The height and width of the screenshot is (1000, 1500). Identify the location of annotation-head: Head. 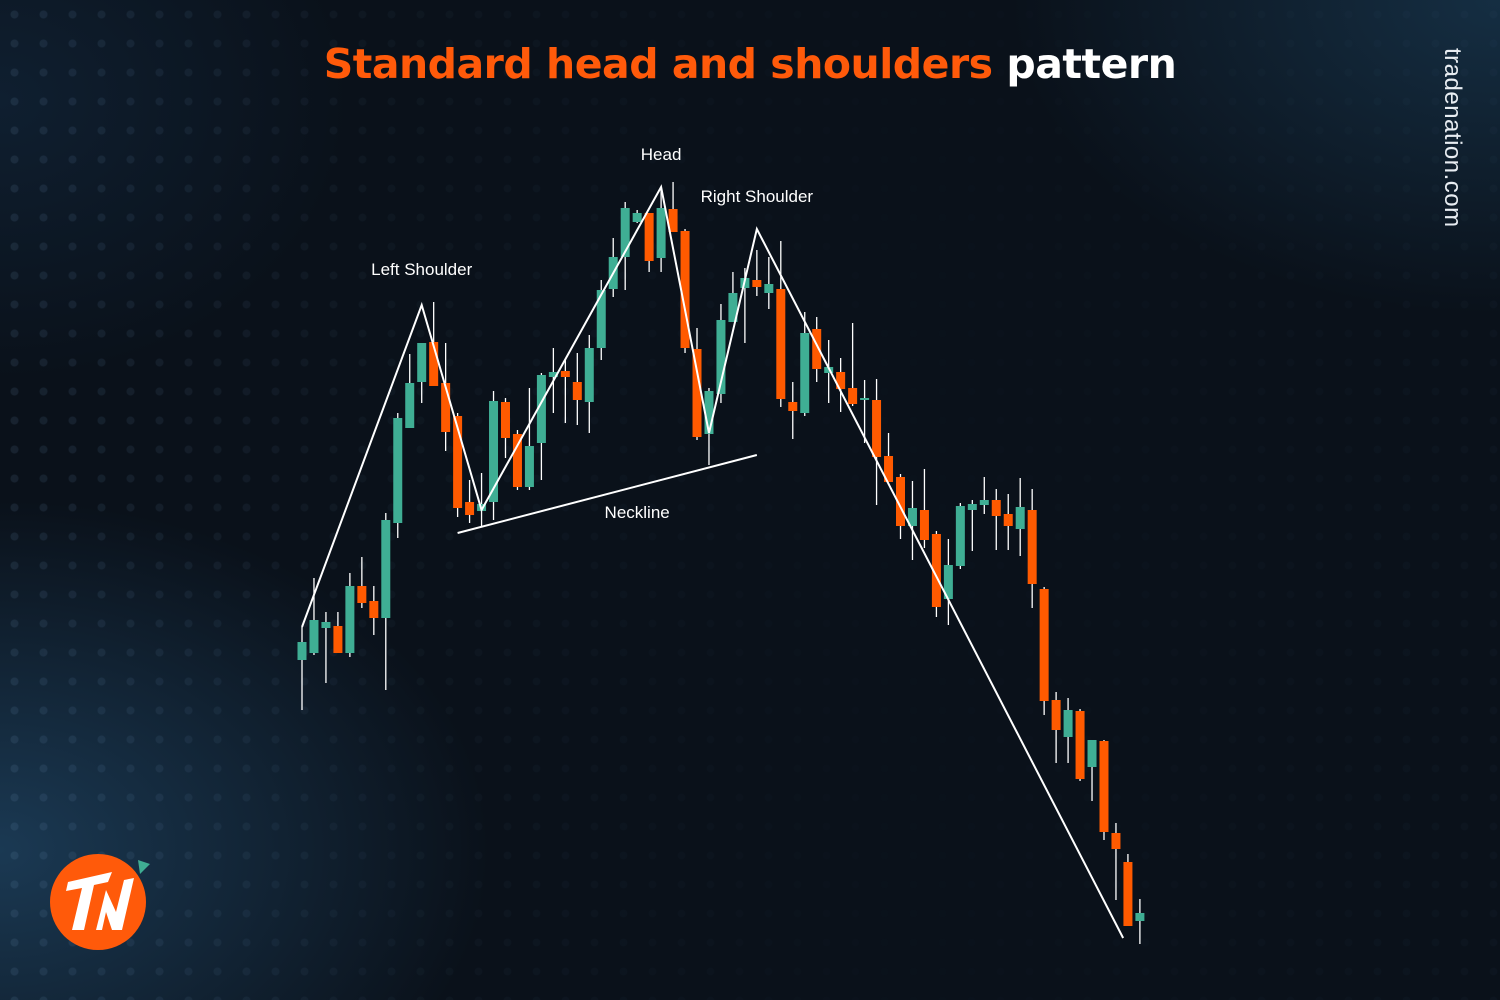
(661, 154).